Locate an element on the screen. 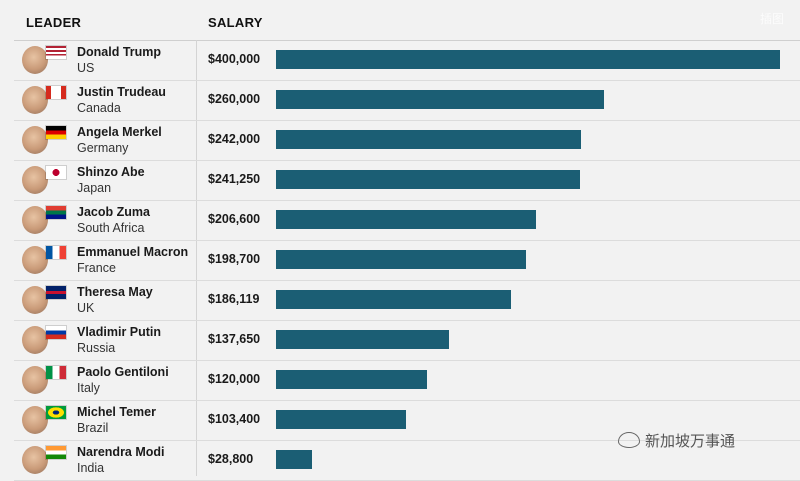 The height and width of the screenshot is (481, 800). column-divider is located at coordinates (196, 258).